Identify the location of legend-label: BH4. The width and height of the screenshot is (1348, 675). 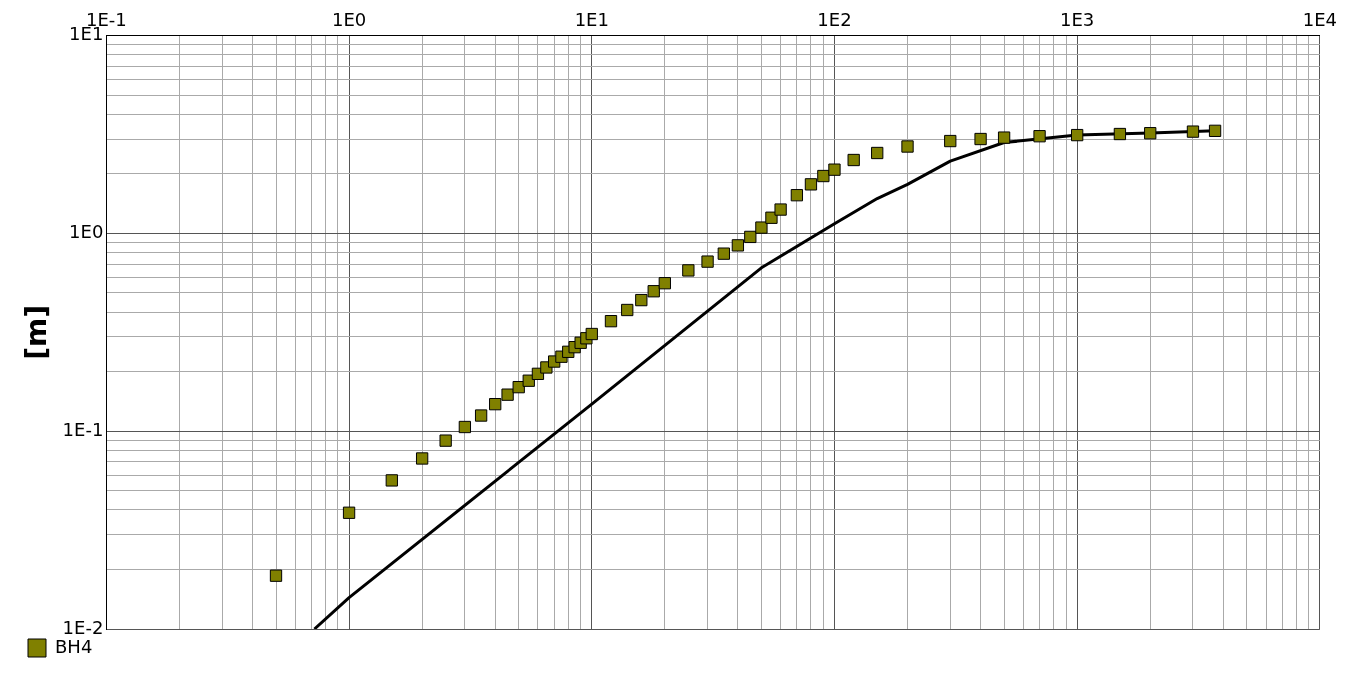
(74, 646).